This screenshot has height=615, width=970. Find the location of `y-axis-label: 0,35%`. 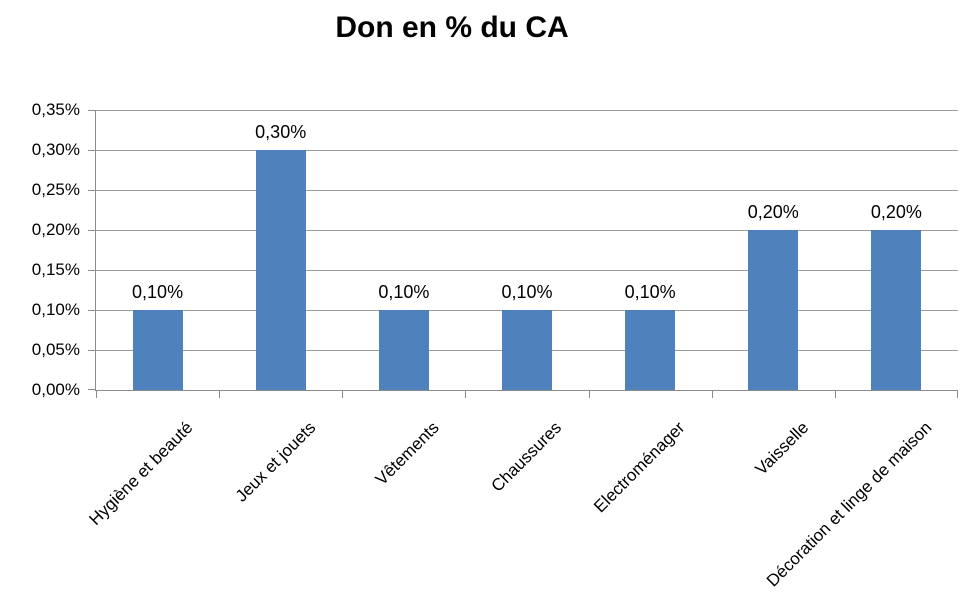

y-axis-label: 0,35% is located at coordinates (55, 109).